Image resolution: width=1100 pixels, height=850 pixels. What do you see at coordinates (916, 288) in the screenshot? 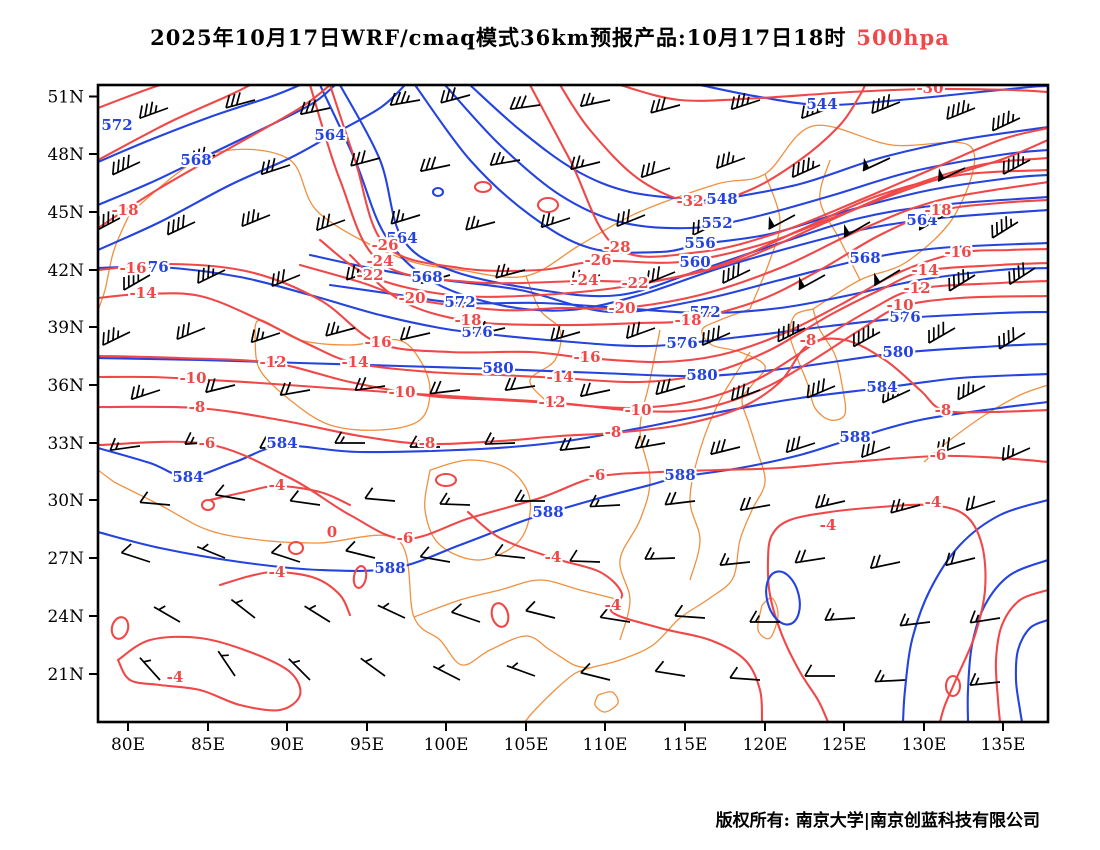
I see `temp-label: -12` at bounding box center [916, 288].